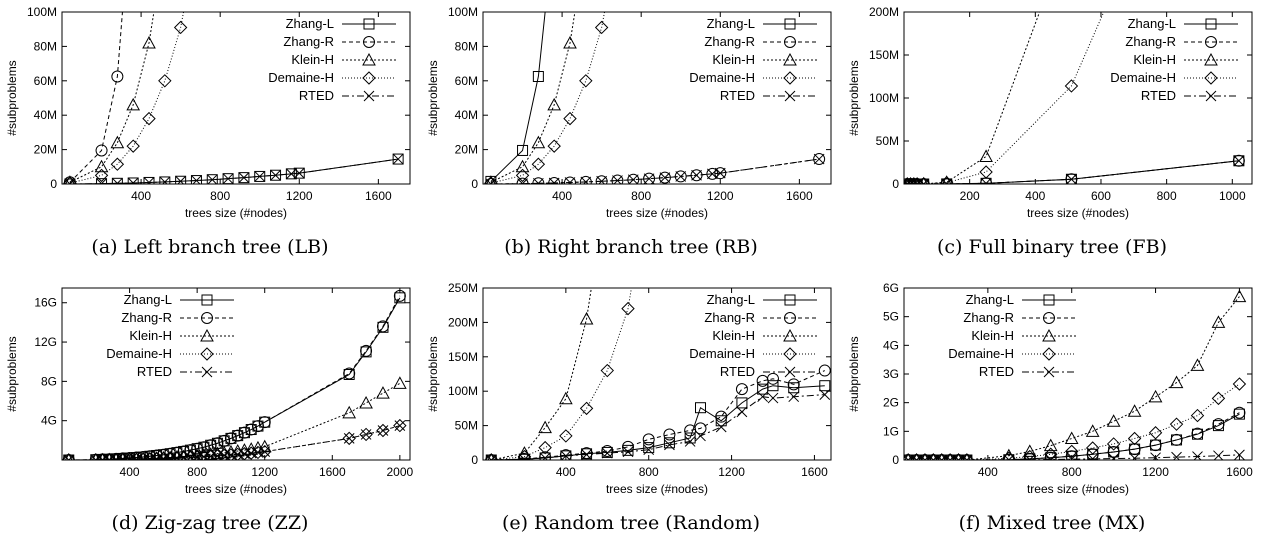  What do you see at coordinates (996, 371) in the screenshot?
I see `legend-label: RTED` at bounding box center [996, 371].